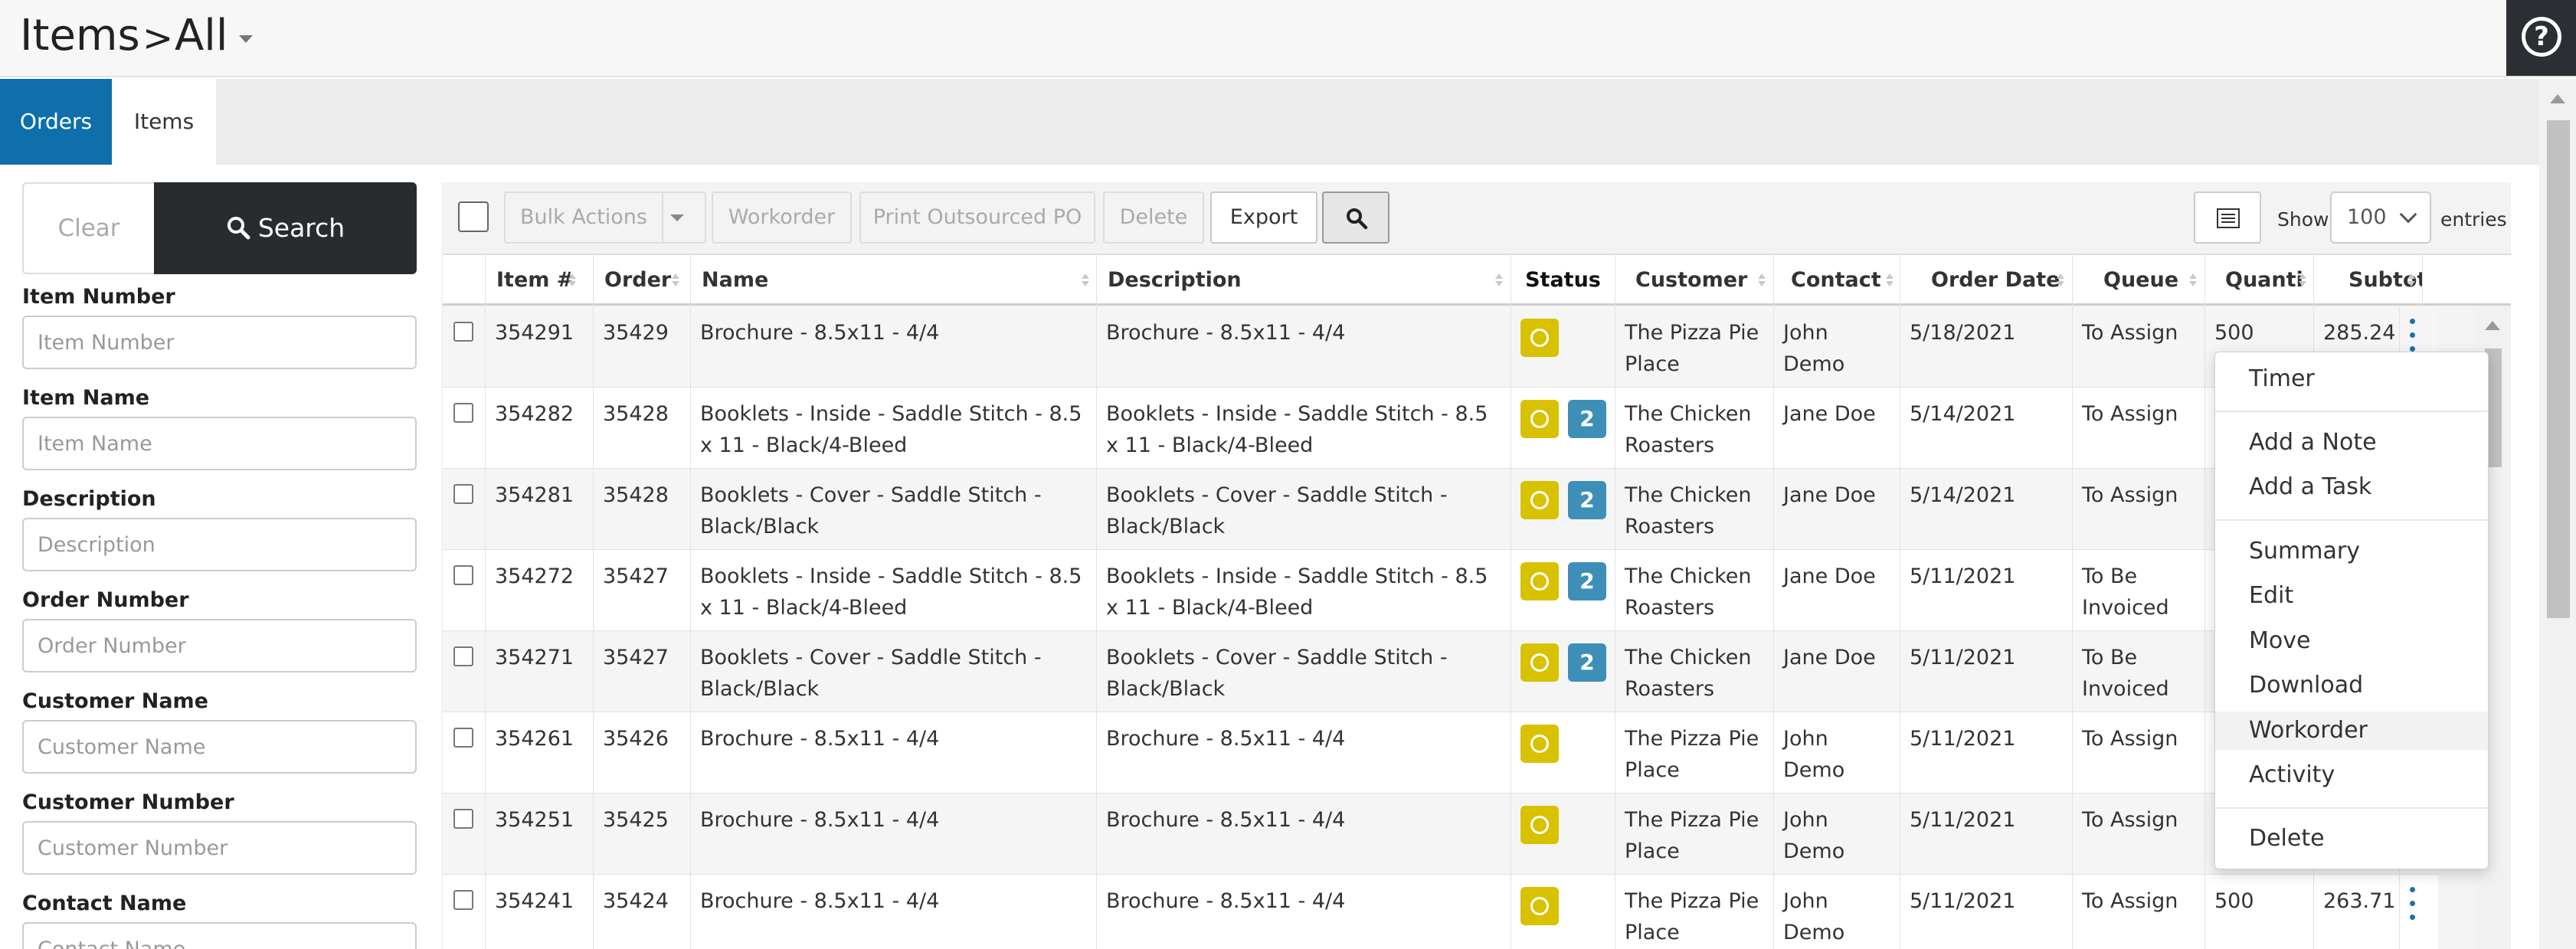 The width and height of the screenshot is (2576, 949). I want to click on column-header-name: Name, so click(894, 280).